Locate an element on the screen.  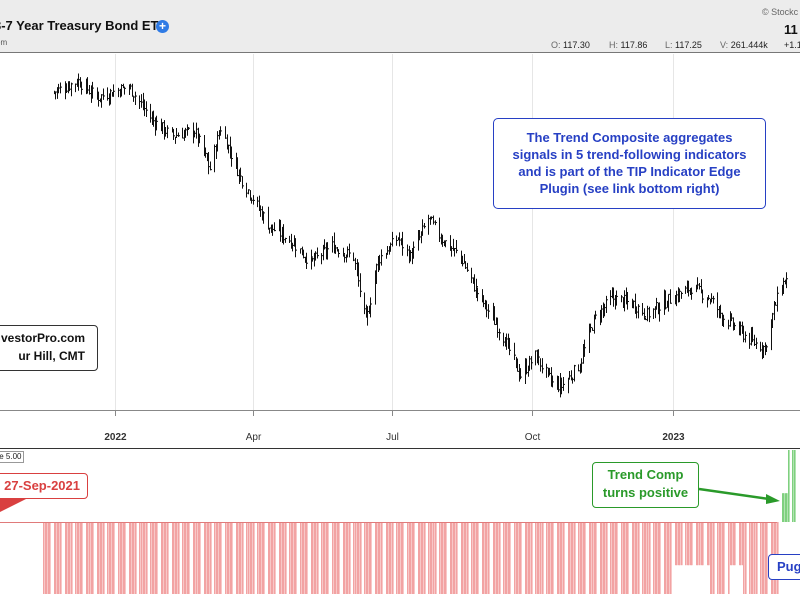
plugin-link-note: Pug is located at coordinates (784, 567).